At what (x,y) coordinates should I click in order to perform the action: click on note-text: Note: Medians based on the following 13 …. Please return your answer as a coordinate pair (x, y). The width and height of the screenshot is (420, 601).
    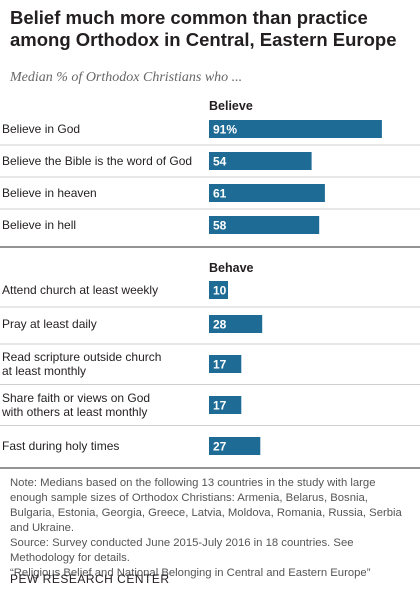
    Looking at the image, I should click on (206, 505).